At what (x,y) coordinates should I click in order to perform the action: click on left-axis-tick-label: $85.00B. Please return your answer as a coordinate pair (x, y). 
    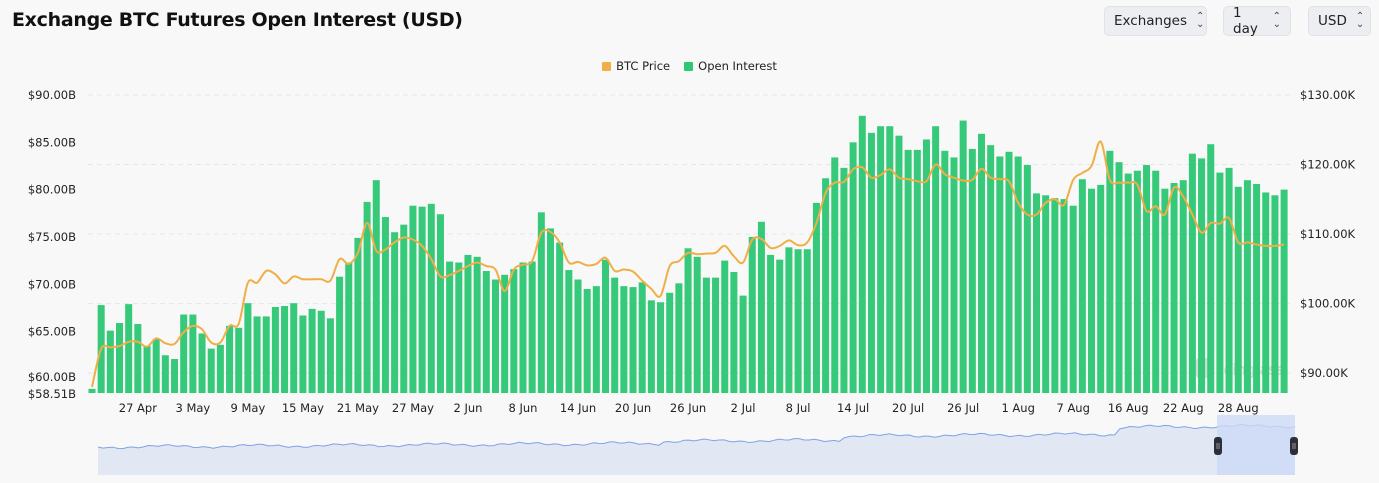
    Looking at the image, I should click on (52, 142).